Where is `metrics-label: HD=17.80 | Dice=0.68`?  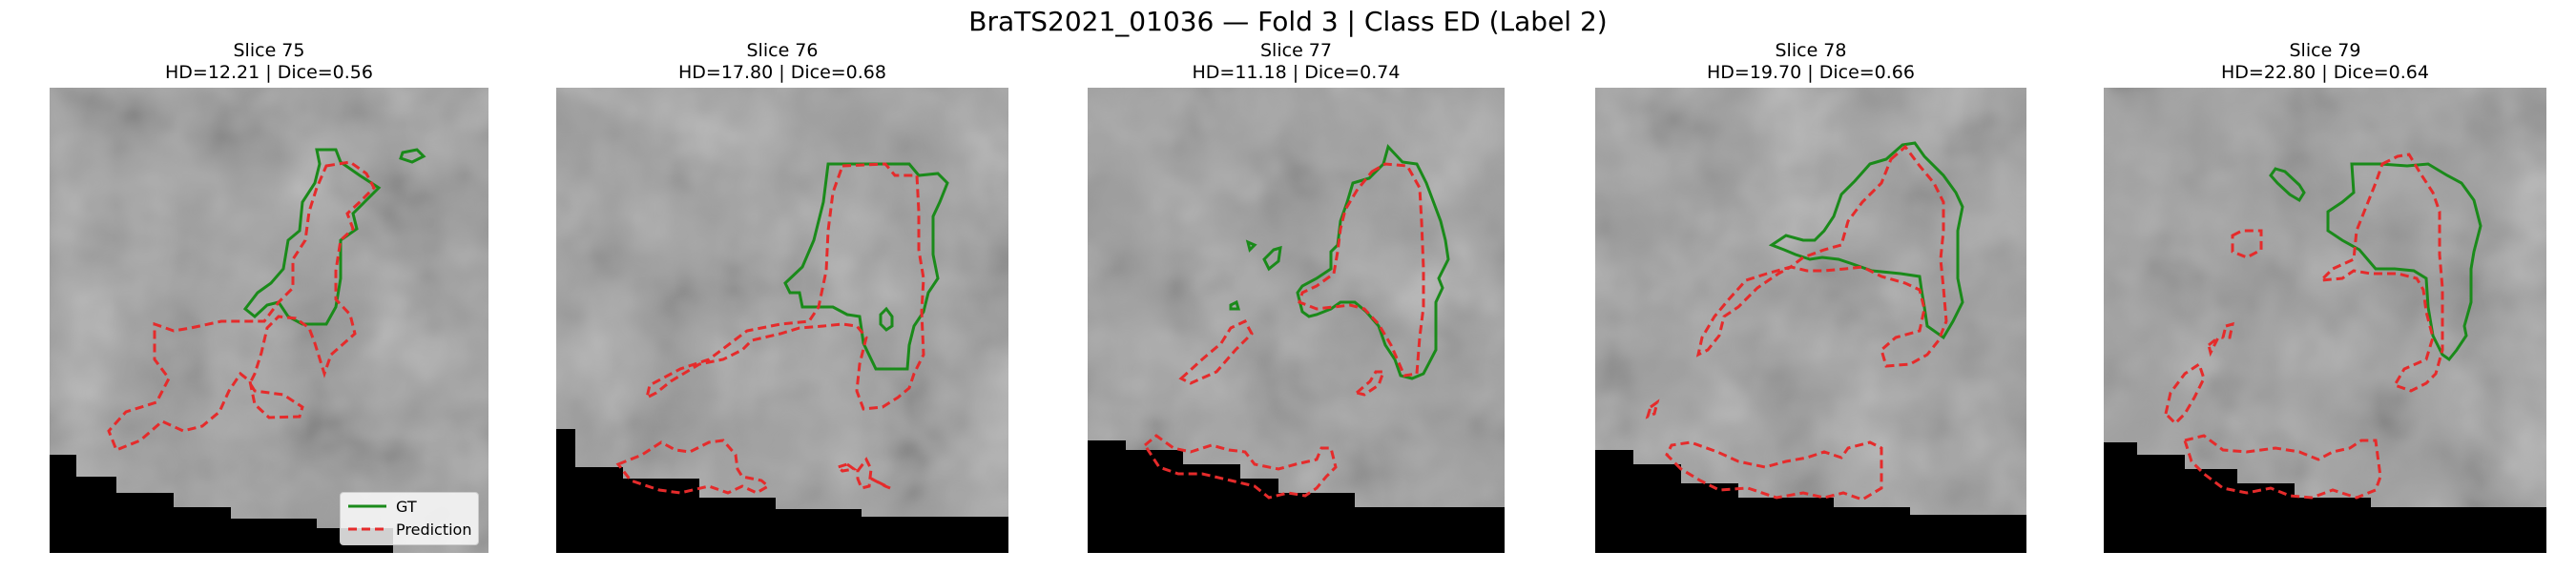 metrics-label: HD=17.80 | Dice=0.68 is located at coordinates (782, 72).